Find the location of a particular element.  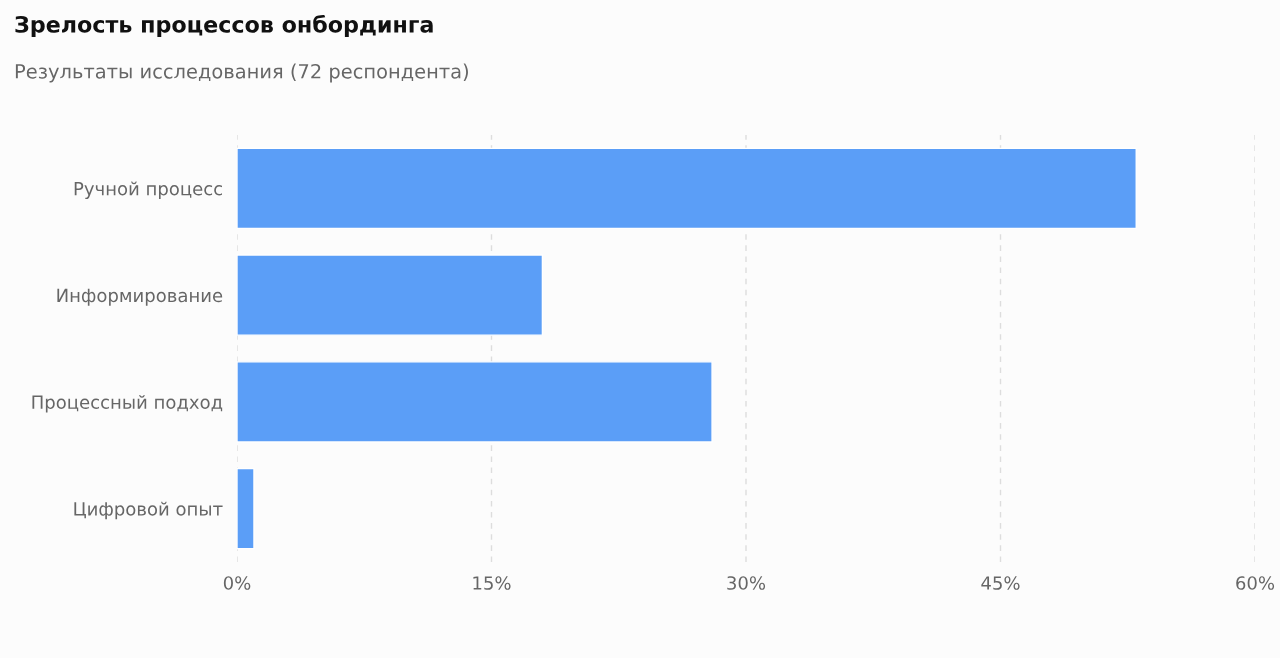

x-tick-label: 0% is located at coordinates (237, 583).